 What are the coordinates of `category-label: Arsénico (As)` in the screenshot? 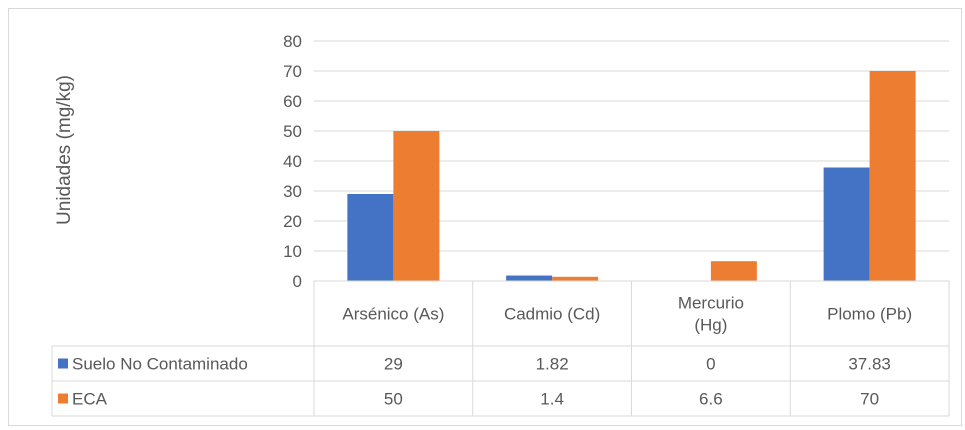 It's located at (393, 314).